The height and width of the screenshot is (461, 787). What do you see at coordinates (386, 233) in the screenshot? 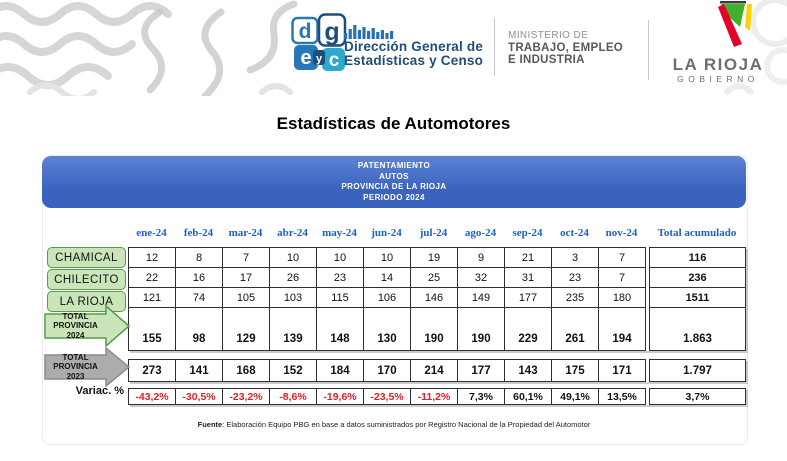
I see `column-header: jun-24` at bounding box center [386, 233].